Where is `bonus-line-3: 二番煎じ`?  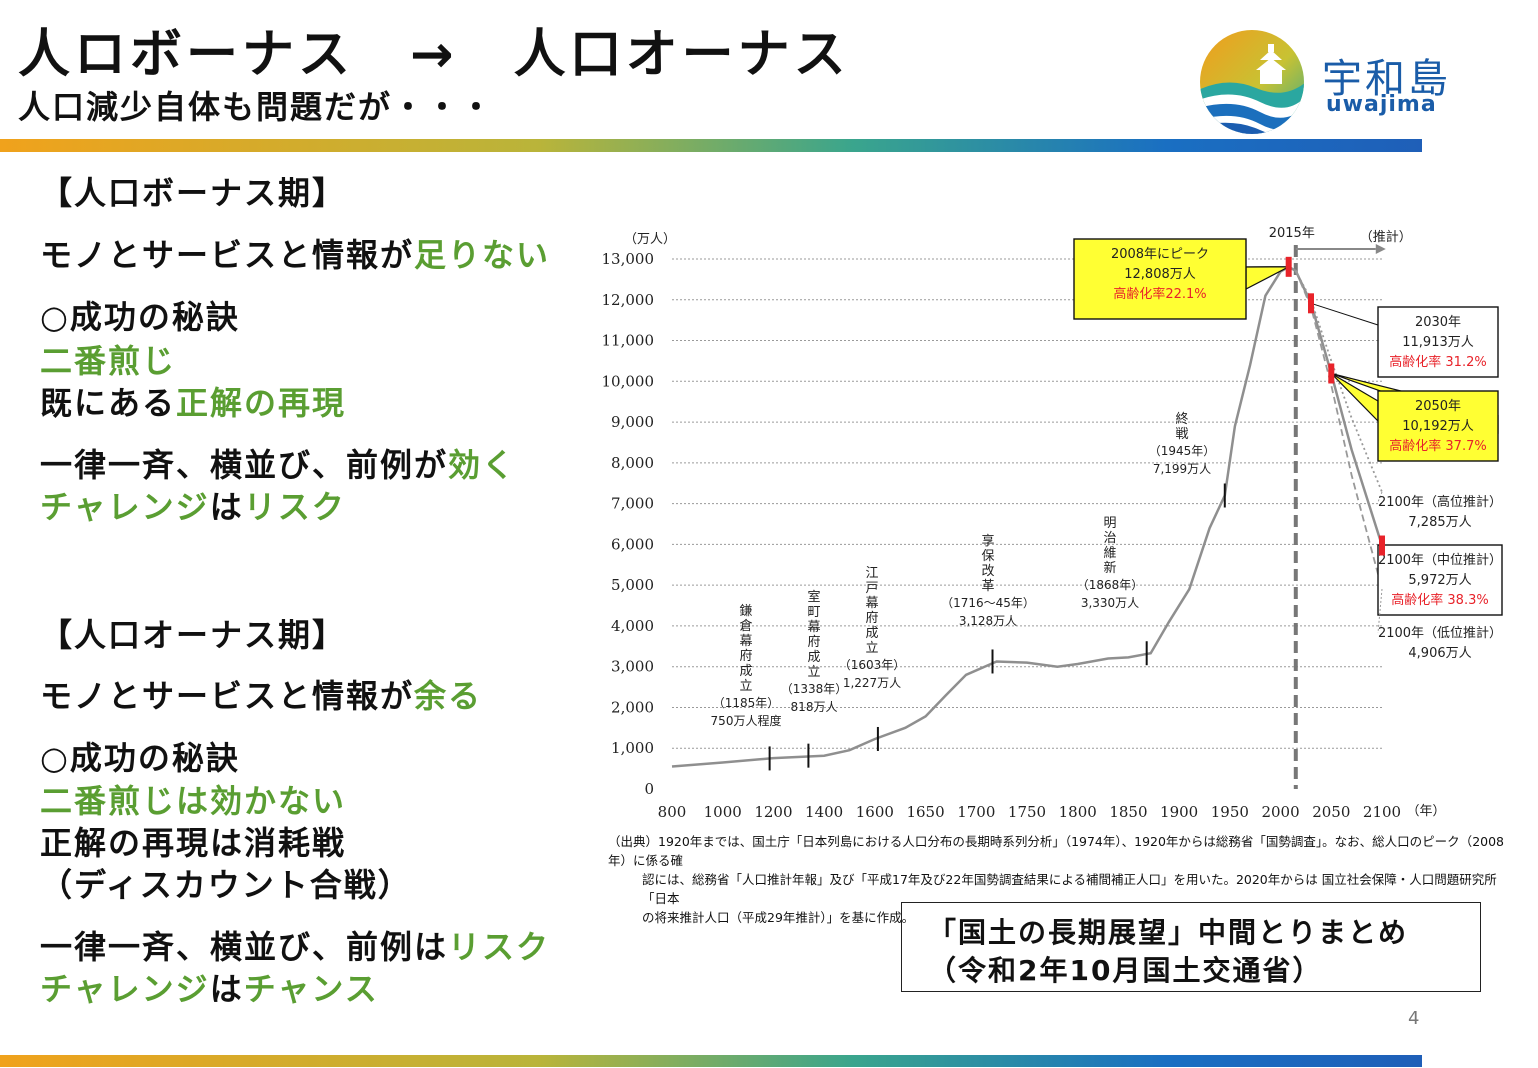 bonus-line-3: 二番煎じ is located at coordinates (108, 361).